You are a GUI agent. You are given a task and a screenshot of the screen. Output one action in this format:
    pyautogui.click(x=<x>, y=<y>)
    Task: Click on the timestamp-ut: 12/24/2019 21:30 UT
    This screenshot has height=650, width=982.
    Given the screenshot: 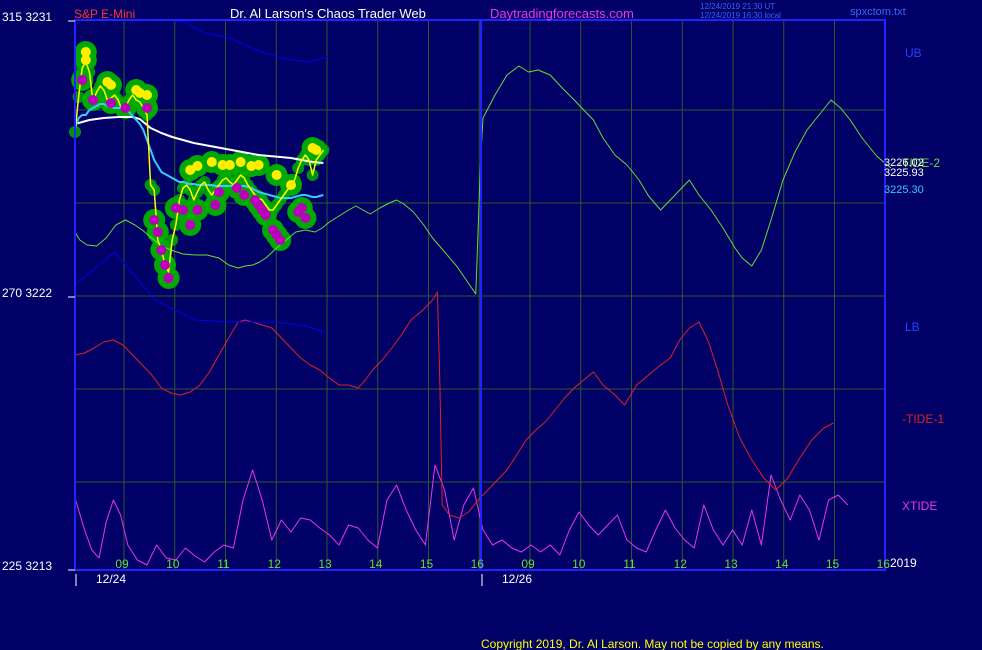 What is the action you would take?
    pyautogui.click(x=737, y=6)
    